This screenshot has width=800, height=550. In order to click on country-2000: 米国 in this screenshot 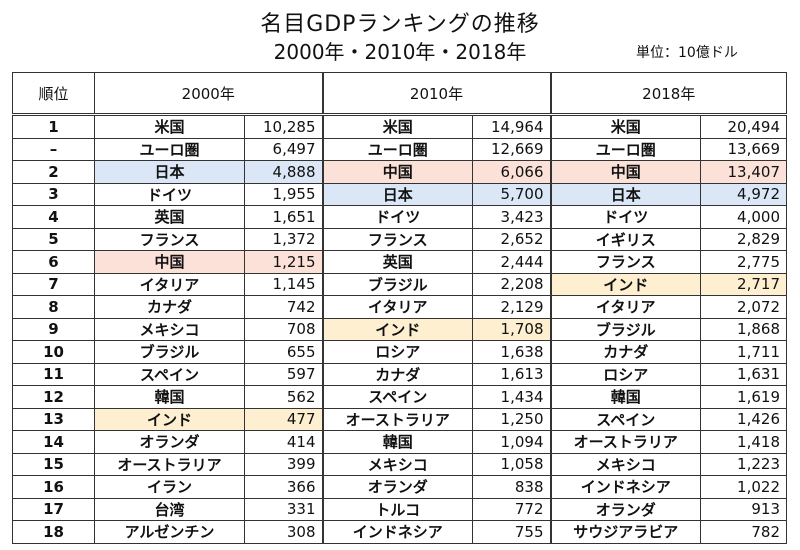, I will do `click(169, 126)`.